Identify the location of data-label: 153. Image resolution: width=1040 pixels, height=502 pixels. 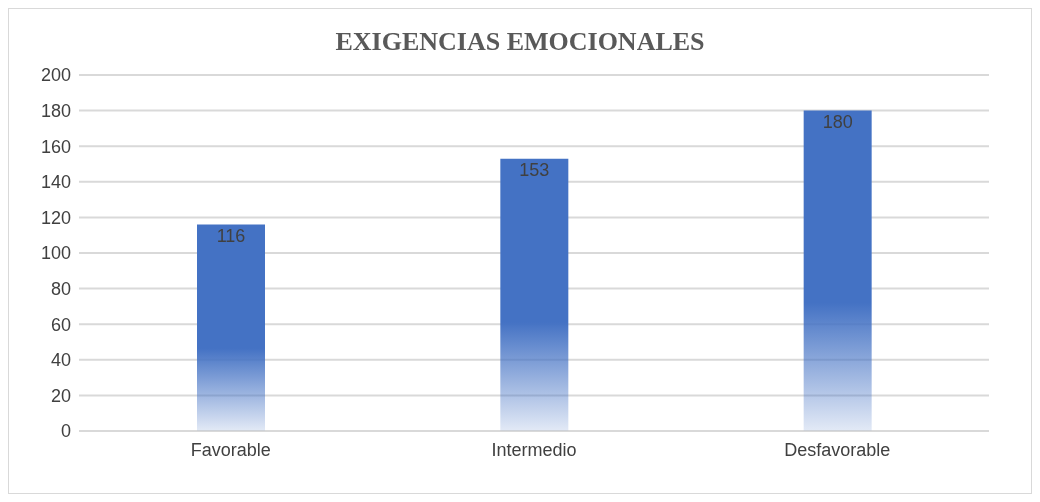
(534, 170).